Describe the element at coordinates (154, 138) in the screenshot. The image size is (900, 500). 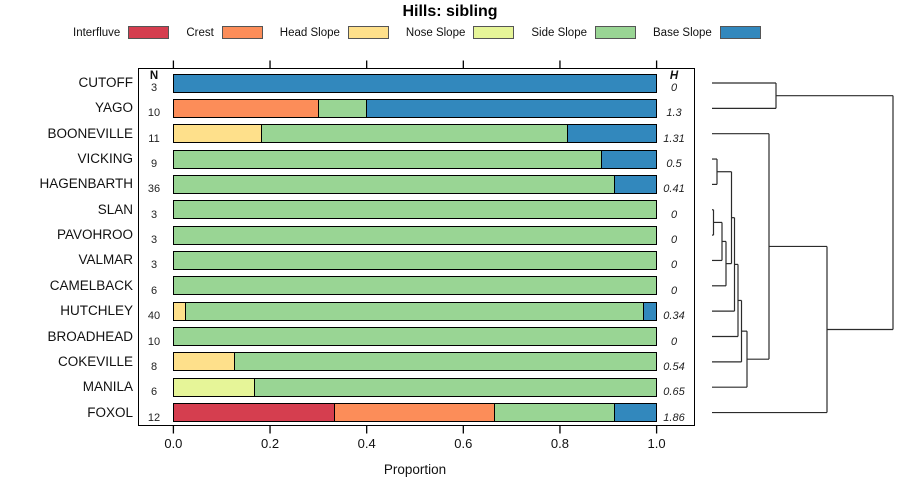
I see `row-n-value: 11` at that location.